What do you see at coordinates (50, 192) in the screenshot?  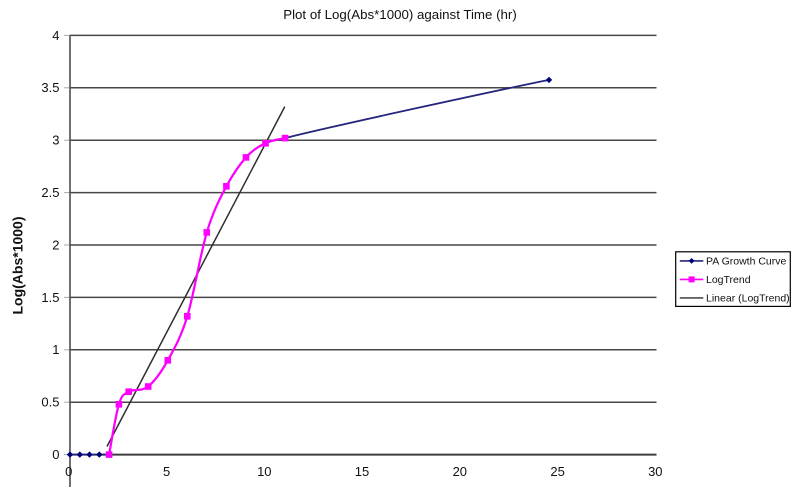 I see `svg-text: 2.5` at bounding box center [50, 192].